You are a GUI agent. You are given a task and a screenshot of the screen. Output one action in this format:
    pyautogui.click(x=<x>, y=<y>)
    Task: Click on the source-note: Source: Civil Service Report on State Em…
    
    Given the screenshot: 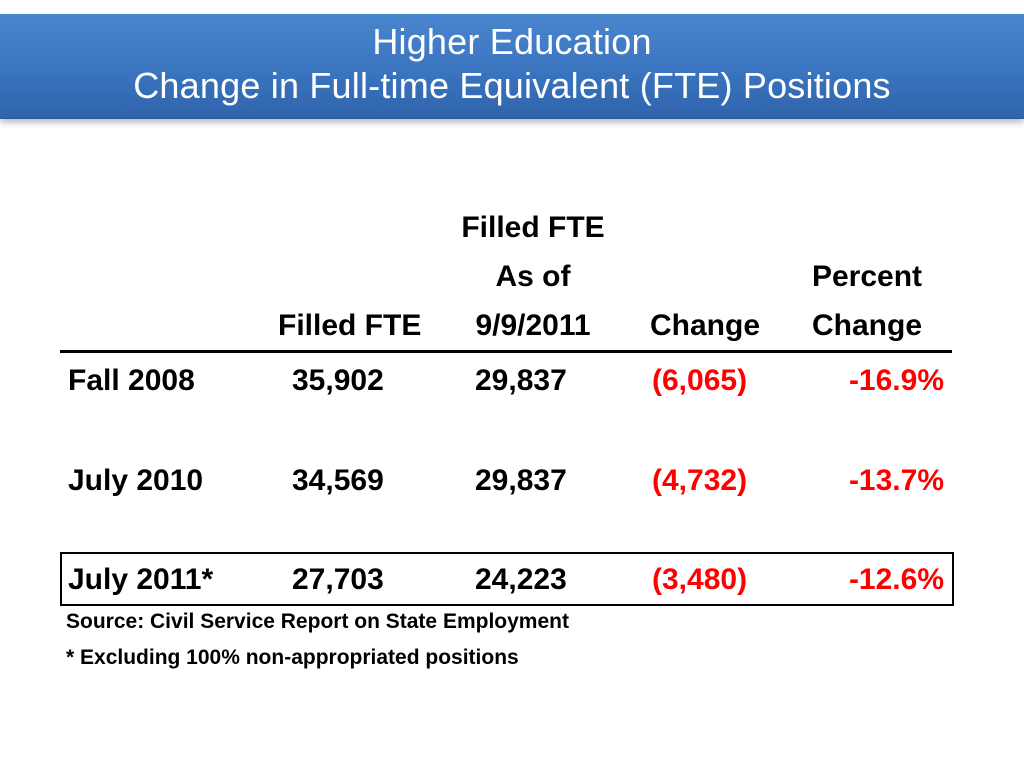 What is the action you would take?
    pyautogui.click(x=317, y=621)
    